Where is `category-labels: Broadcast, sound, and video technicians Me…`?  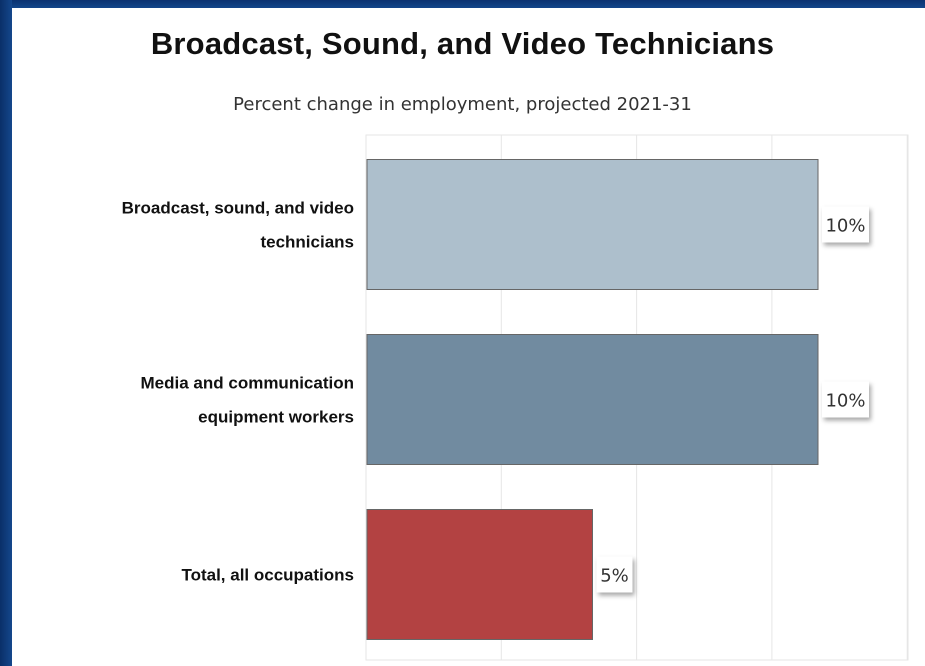 category-labels: Broadcast, sound, and video technicians Me… is located at coordinates (238, 392).